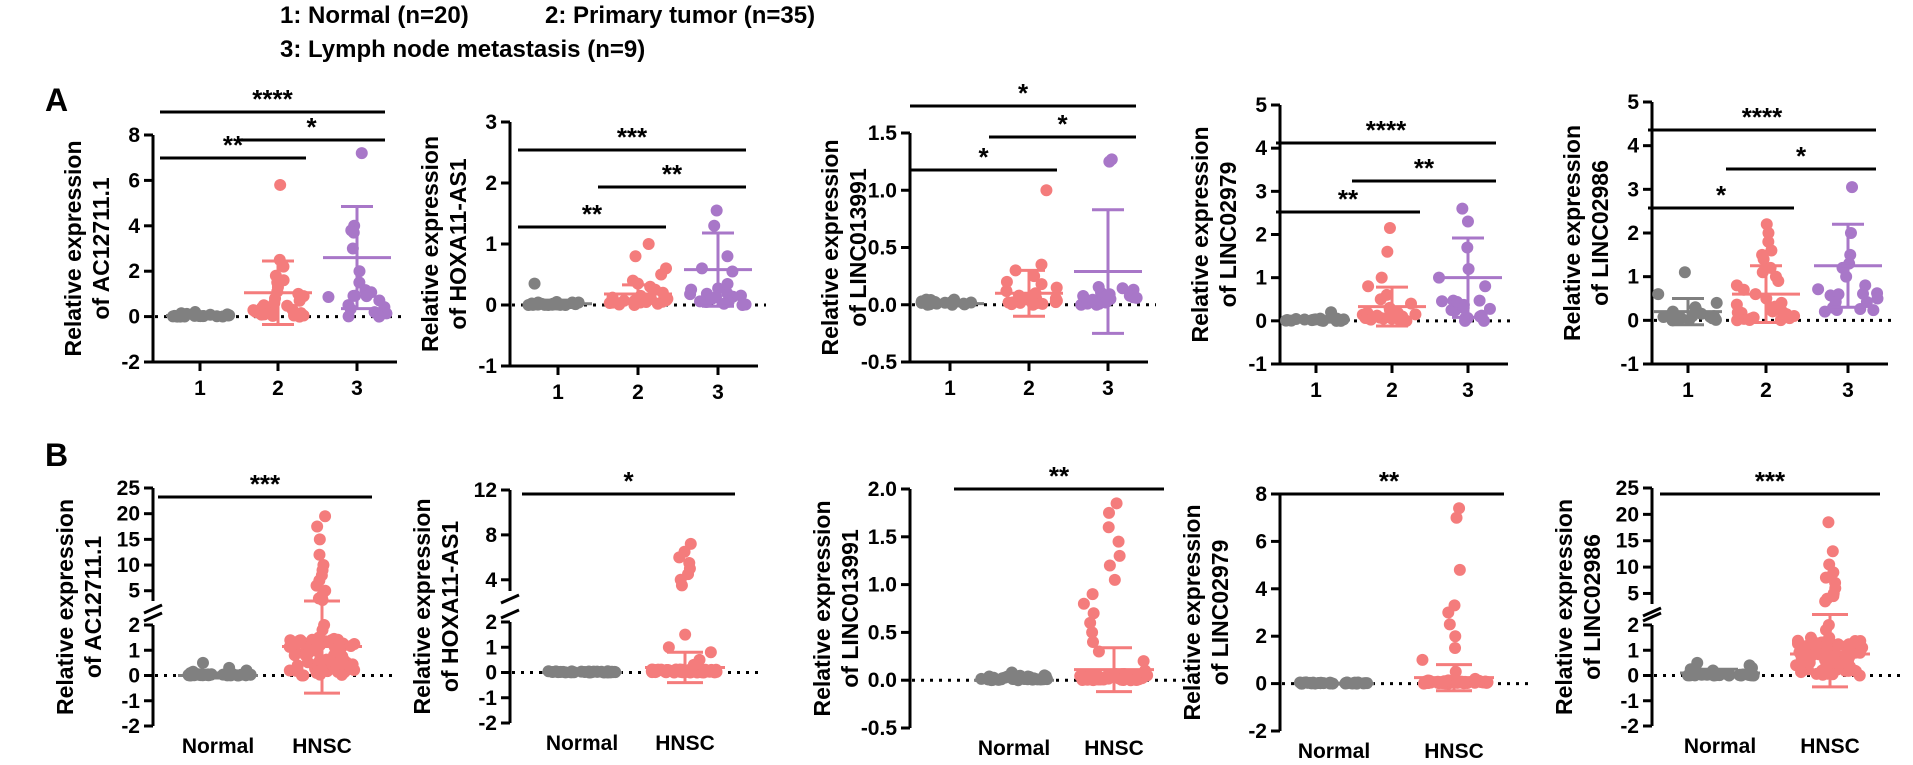  I want to click on axis-break-mark, so click(153, 617).